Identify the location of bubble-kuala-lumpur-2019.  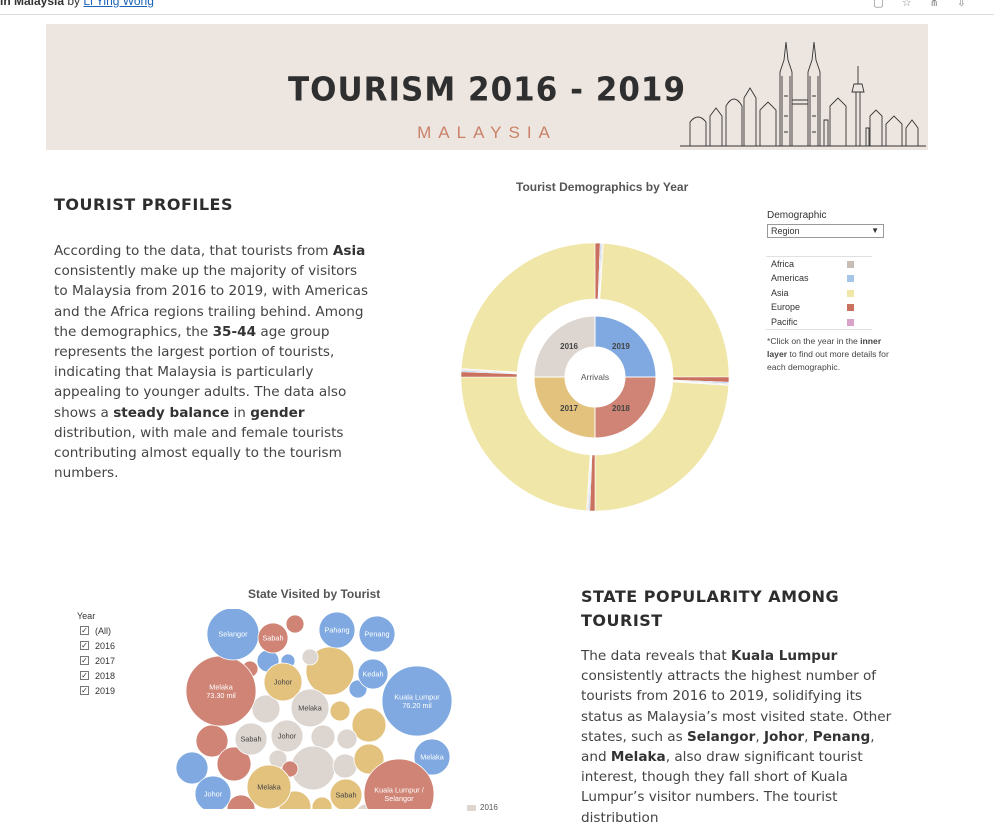
(417, 701).